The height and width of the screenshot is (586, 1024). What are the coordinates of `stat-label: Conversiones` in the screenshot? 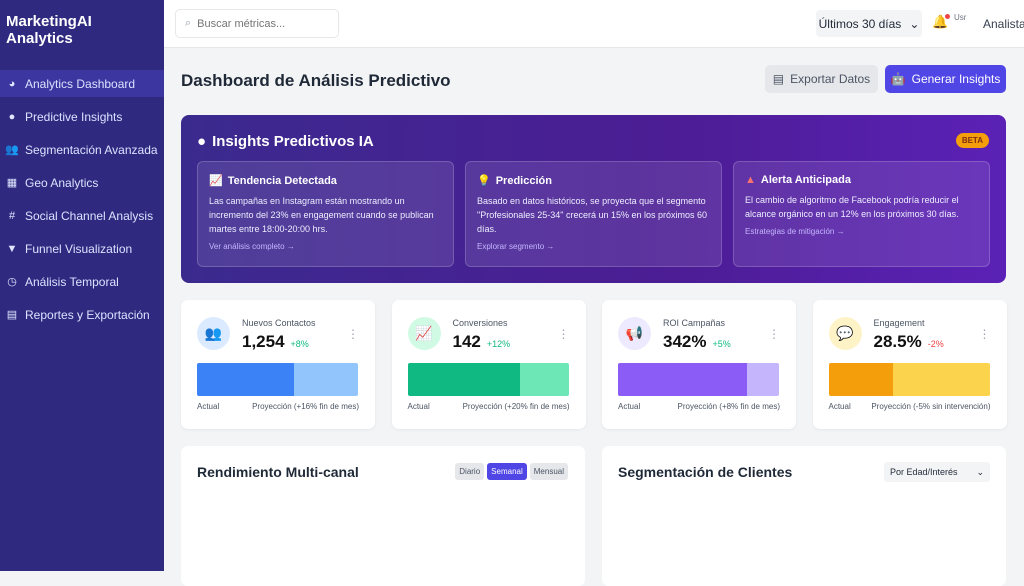 It's located at (480, 323).